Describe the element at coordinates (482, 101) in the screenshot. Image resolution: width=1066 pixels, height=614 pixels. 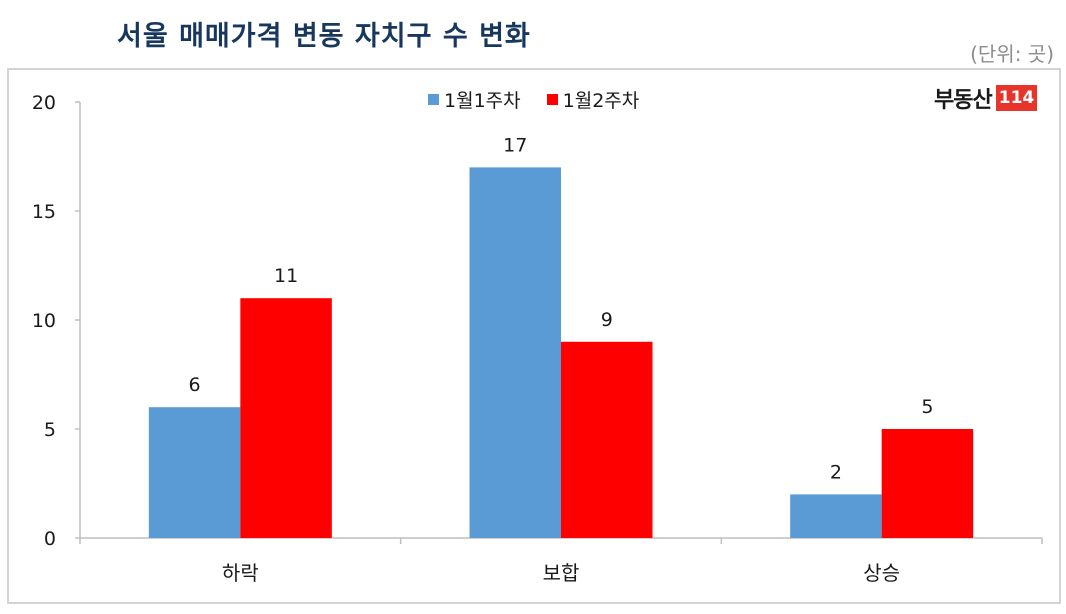
I see `legend-label: 1월1주차` at that location.